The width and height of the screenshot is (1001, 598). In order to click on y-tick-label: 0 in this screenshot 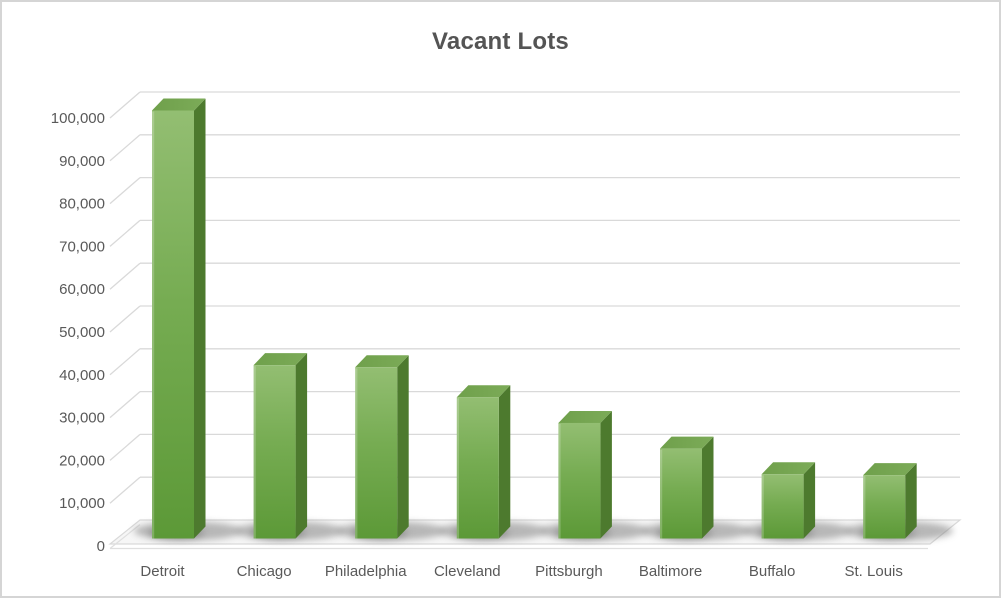, I will do `click(101, 546)`.